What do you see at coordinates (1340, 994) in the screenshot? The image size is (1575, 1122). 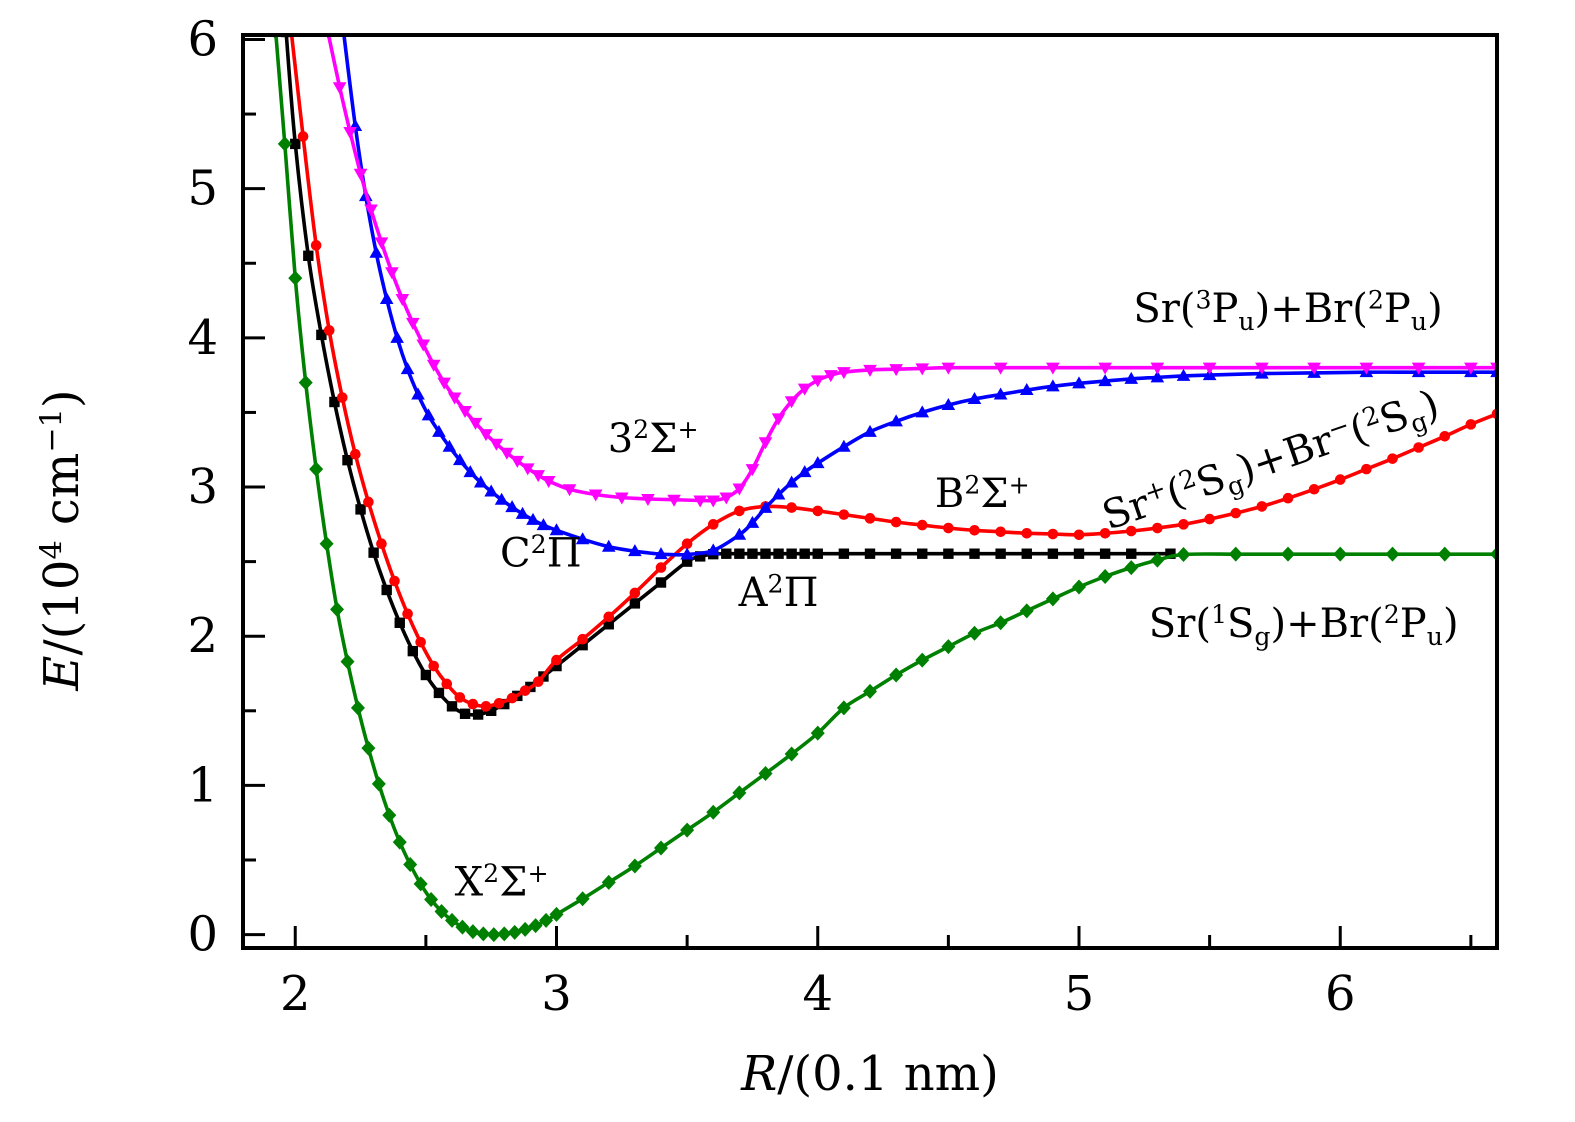 I see `x-tick-label-6: 6` at bounding box center [1340, 994].